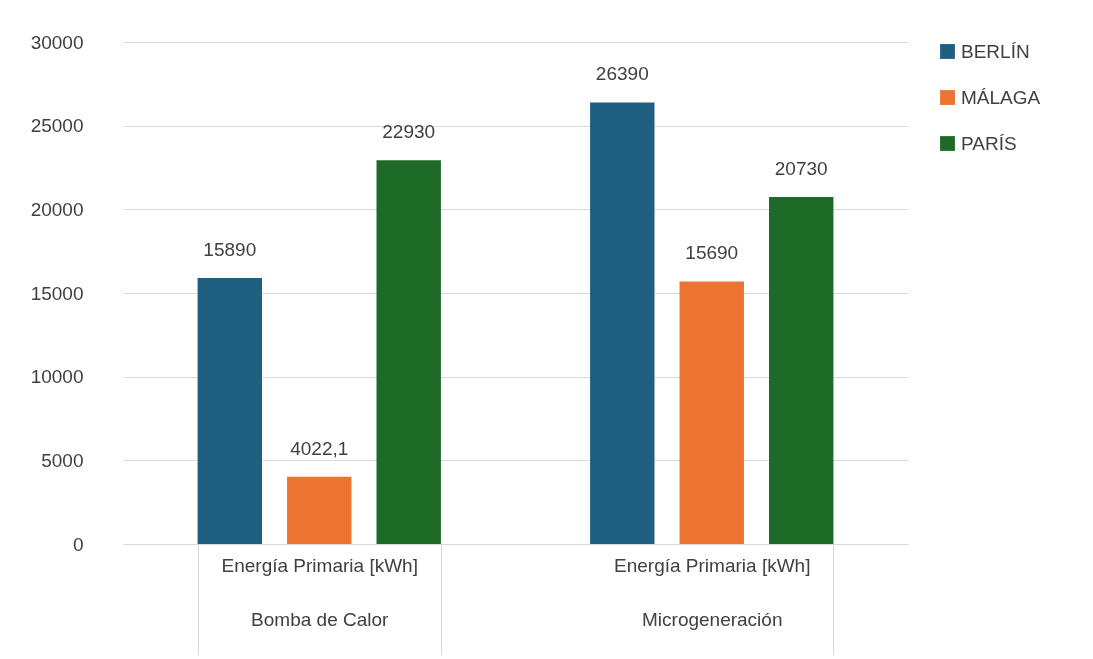 This screenshot has width=1093, height=659. What do you see at coordinates (712, 253) in the screenshot?
I see `data-label: 15690` at bounding box center [712, 253].